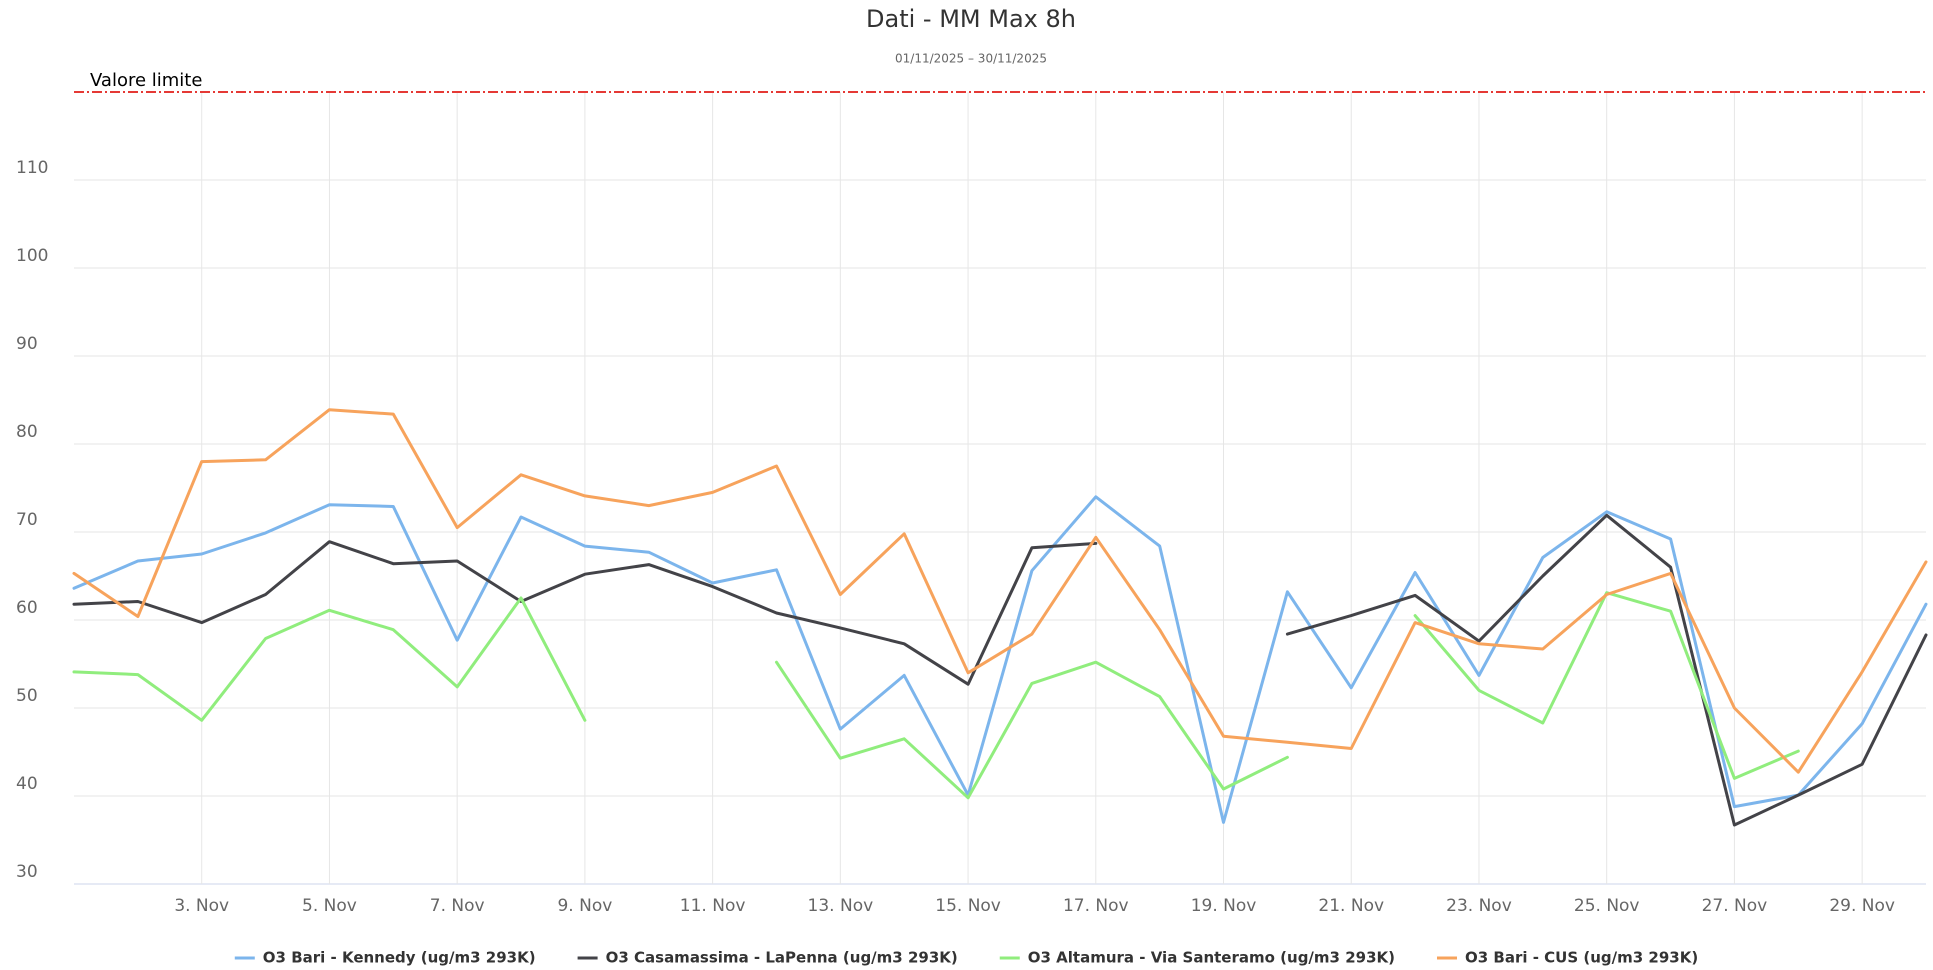  What do you see at coordinates (146, 80) in the screenshot?
I see `limit-label: Valore limite` at bounding box center [146, 80].